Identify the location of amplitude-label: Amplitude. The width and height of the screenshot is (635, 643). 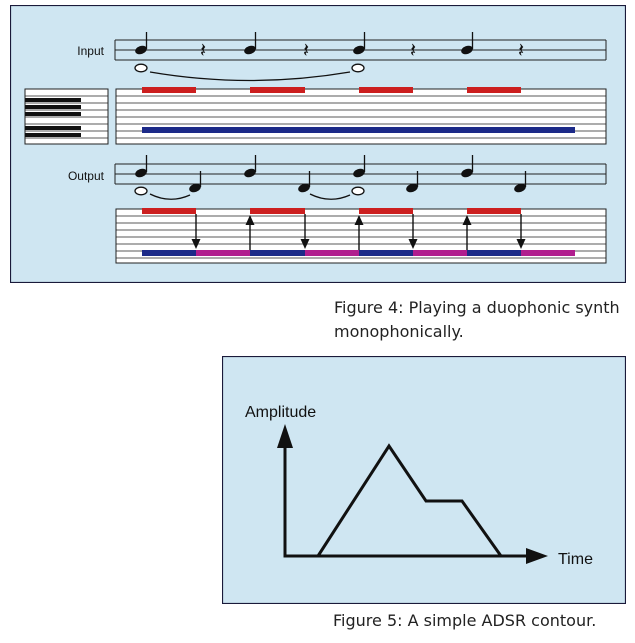
(280, 412).